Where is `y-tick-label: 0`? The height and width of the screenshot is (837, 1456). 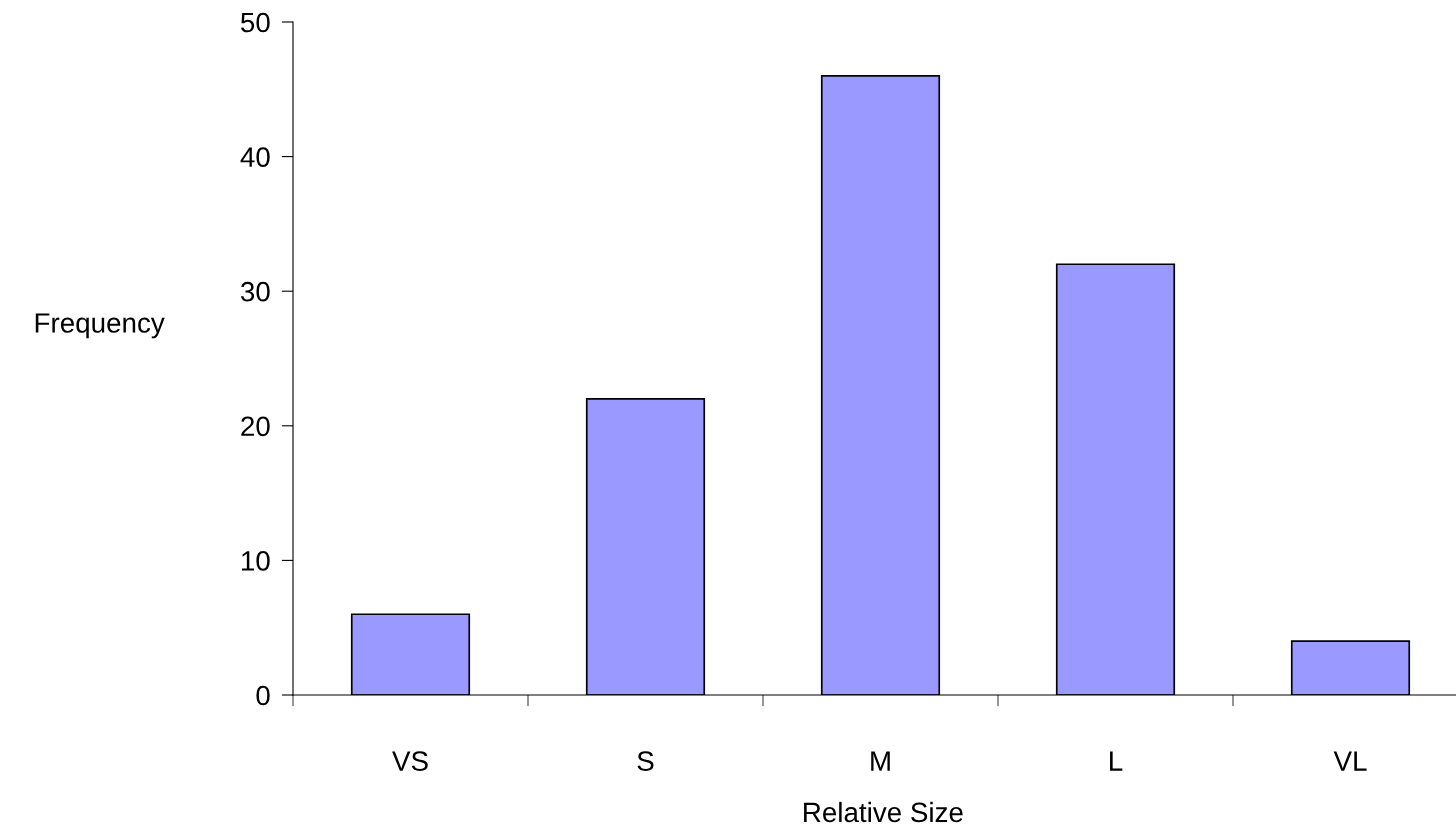
y-tick-label: 0 is located at coordinates (263, 695).